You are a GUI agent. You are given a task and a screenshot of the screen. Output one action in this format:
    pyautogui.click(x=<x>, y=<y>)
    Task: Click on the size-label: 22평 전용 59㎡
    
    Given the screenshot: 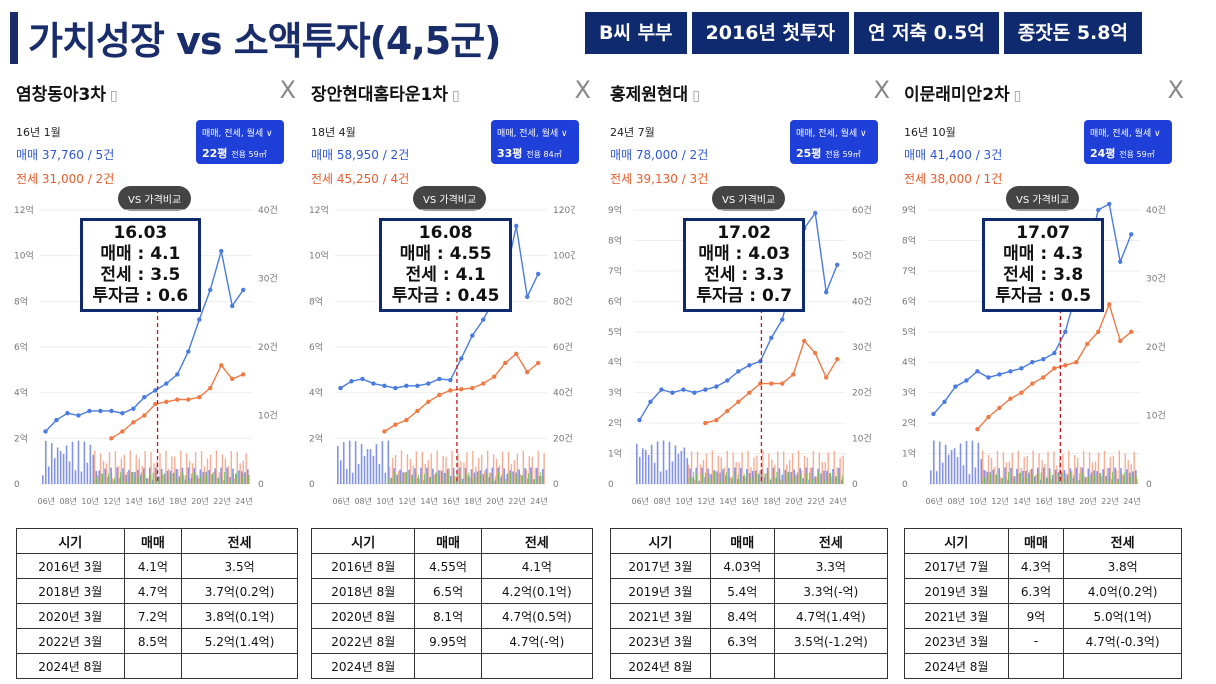 What is the action you would take?
    pyautogui.click(x=234, y=153)
    